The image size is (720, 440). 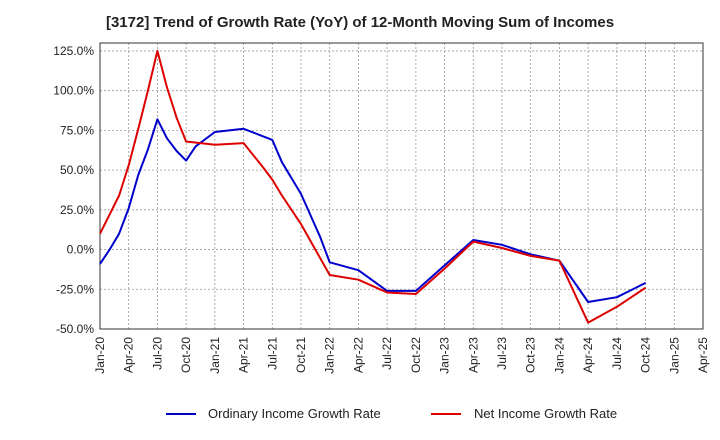 I want to click on x-tick-label: Apr-25, so click(x=703, y=355).